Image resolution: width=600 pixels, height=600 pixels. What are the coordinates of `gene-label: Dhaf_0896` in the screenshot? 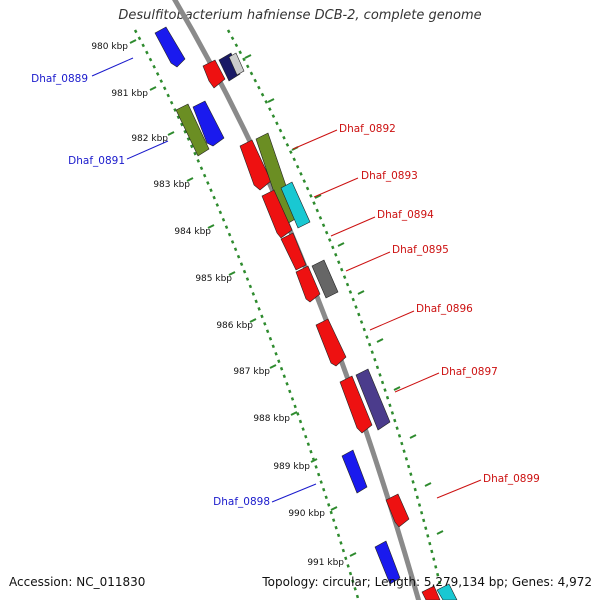 It's located at (444, 309).